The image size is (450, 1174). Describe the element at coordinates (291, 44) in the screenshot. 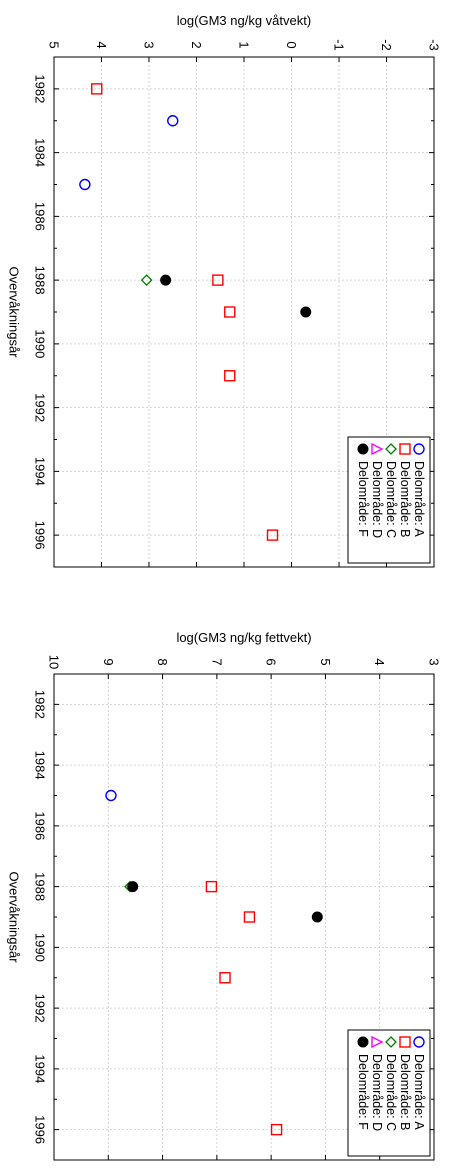

I see `y-tick-label: 0` at that location.